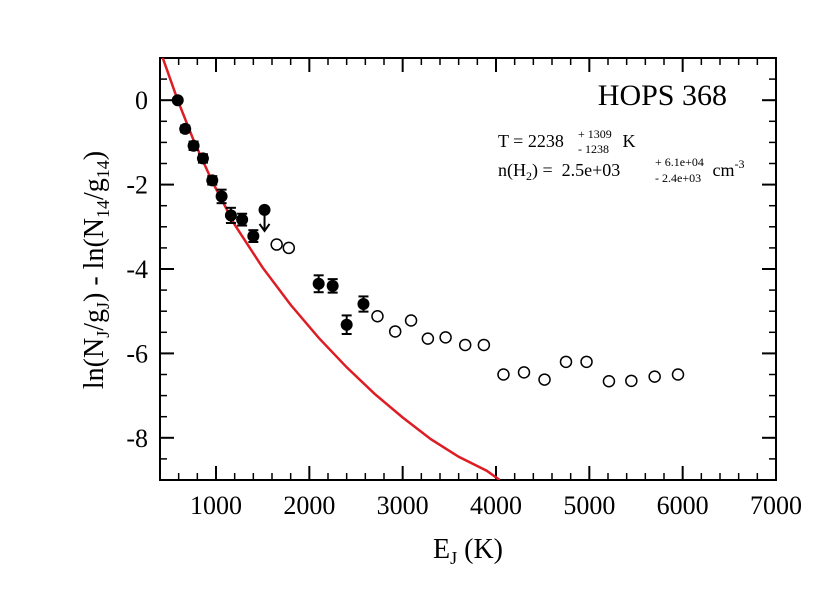  Describe the element at coordinates (531, 141) in the screenshot. I see `temperature-value: T = 2238` at that location.